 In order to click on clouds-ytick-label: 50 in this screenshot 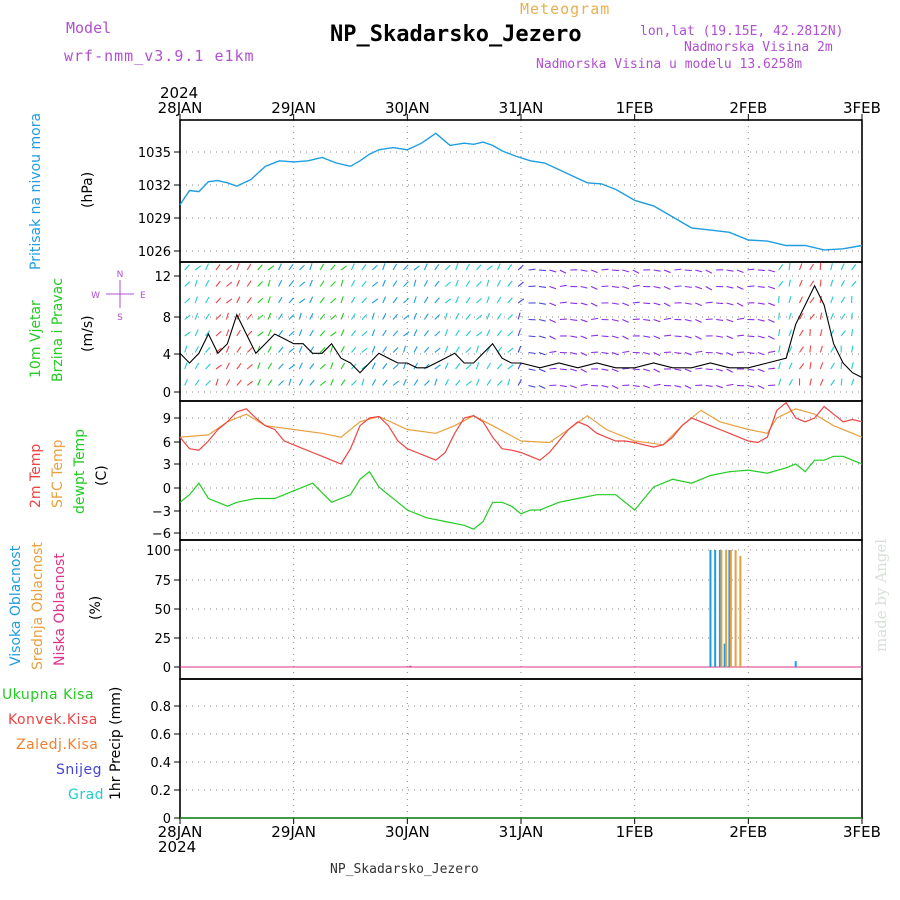, I will do `click(162, 610)`.